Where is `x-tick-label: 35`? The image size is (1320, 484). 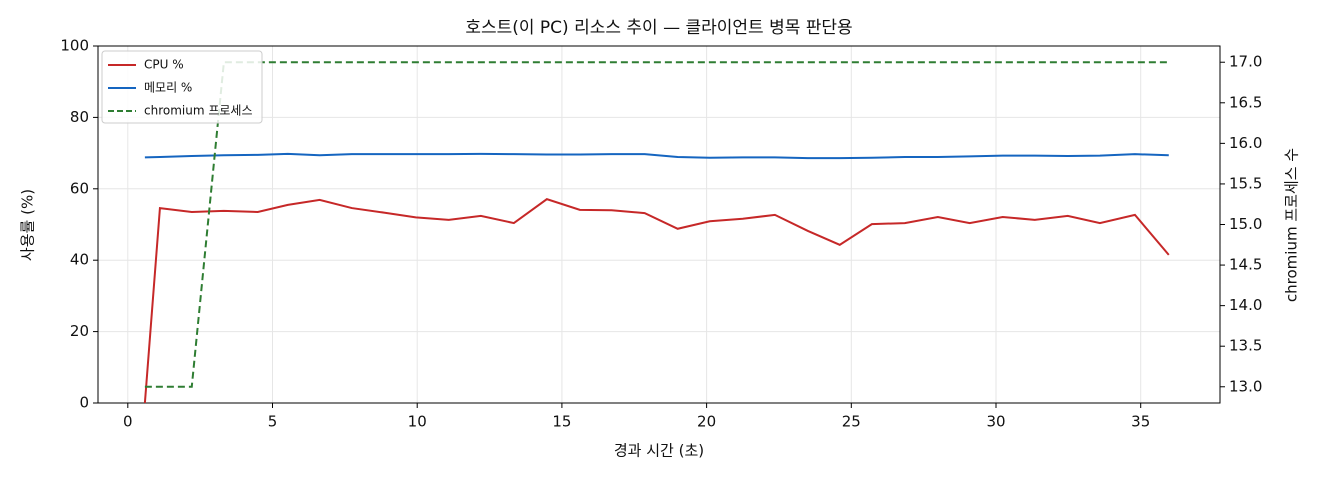
x-tick-label: 35 is located at coordinates (1140, 422).